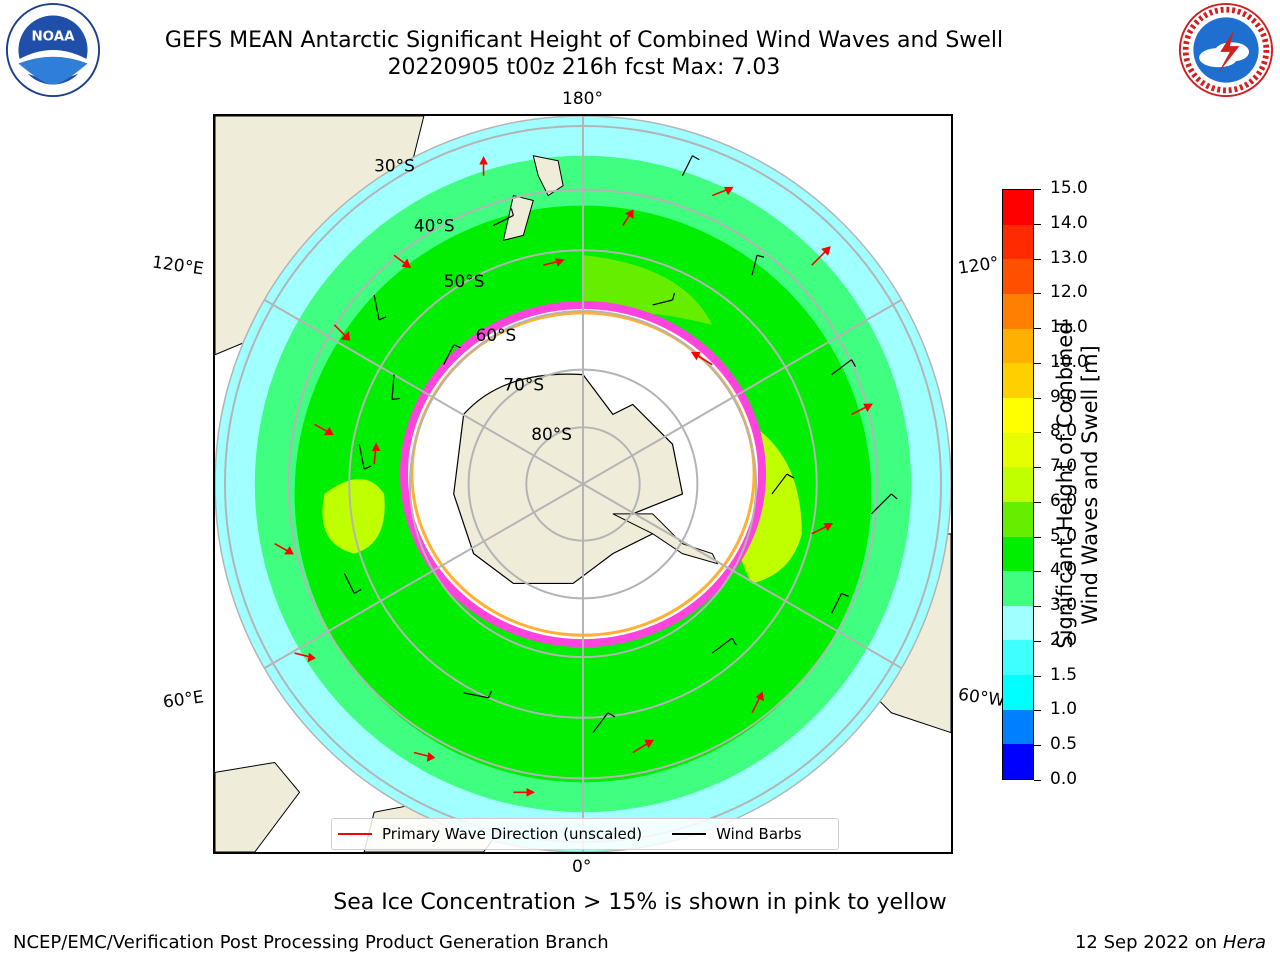 This screenshot has width=1280, height=960. What do you see at coordinates (53, 50) in the screenshot?
I see `noaa-logo: NOAA` at bounding box center [53, 50].